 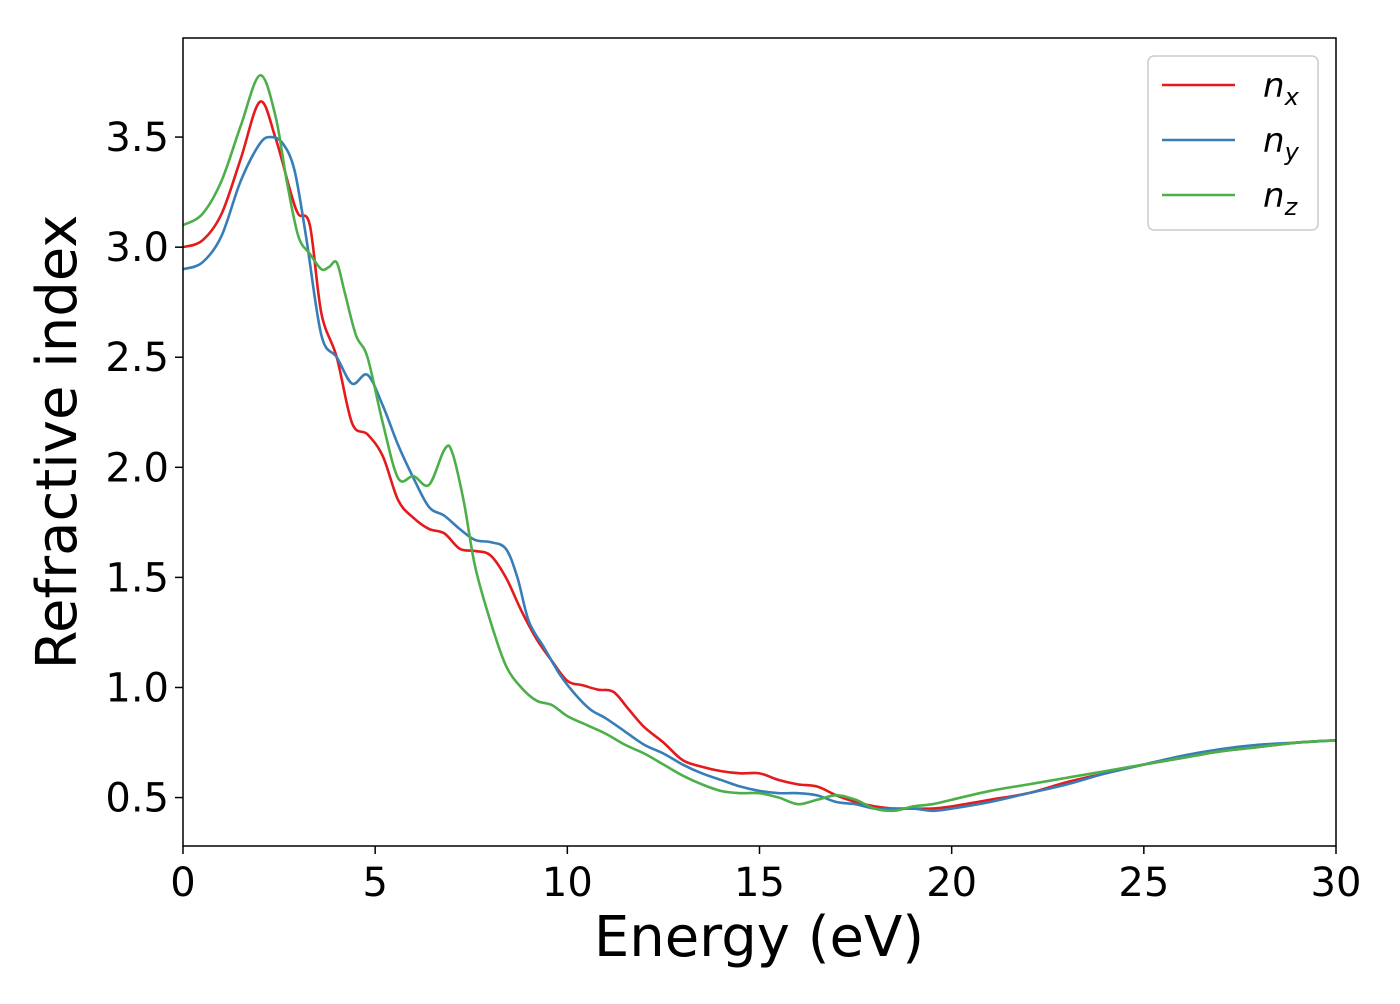 I want to click on y-tick-label: 2.5, so click(x=137, y=358).